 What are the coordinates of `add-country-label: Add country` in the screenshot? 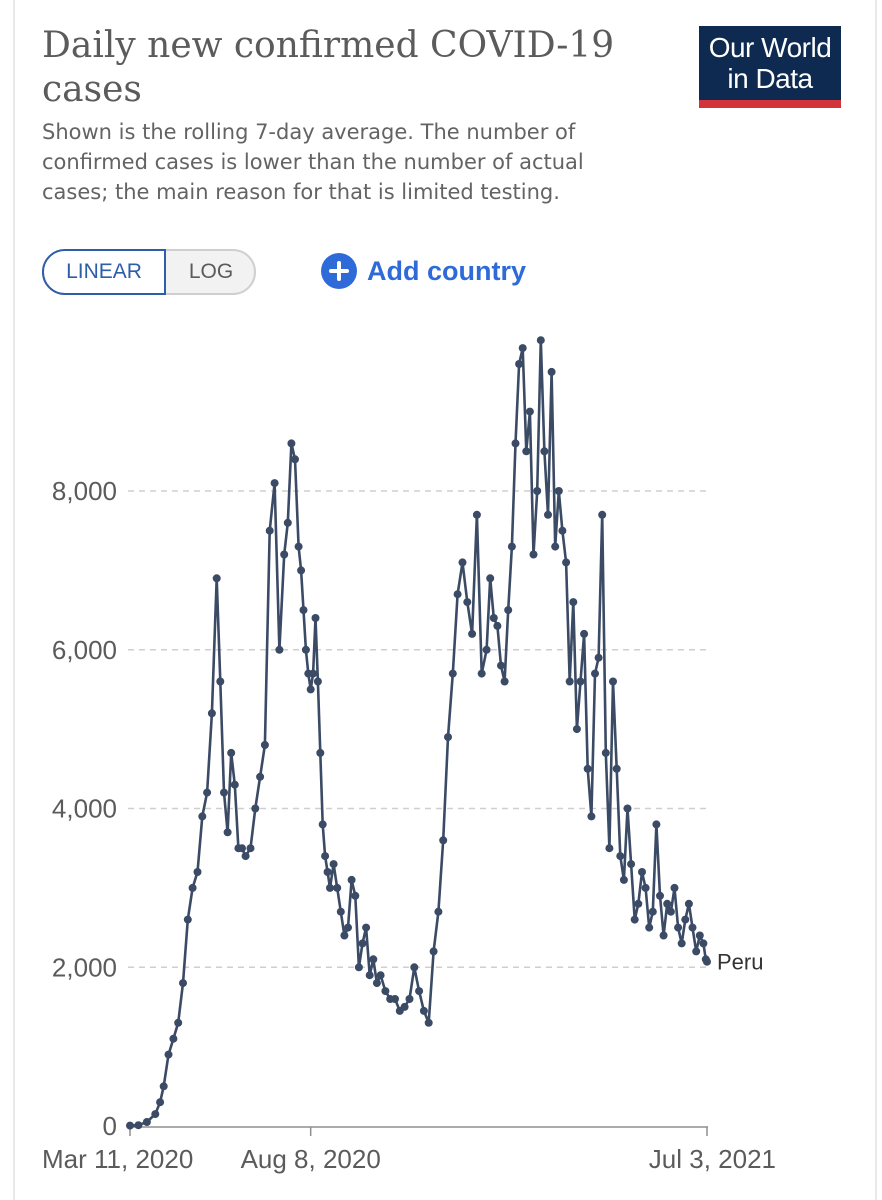 It's located at (446, 270).